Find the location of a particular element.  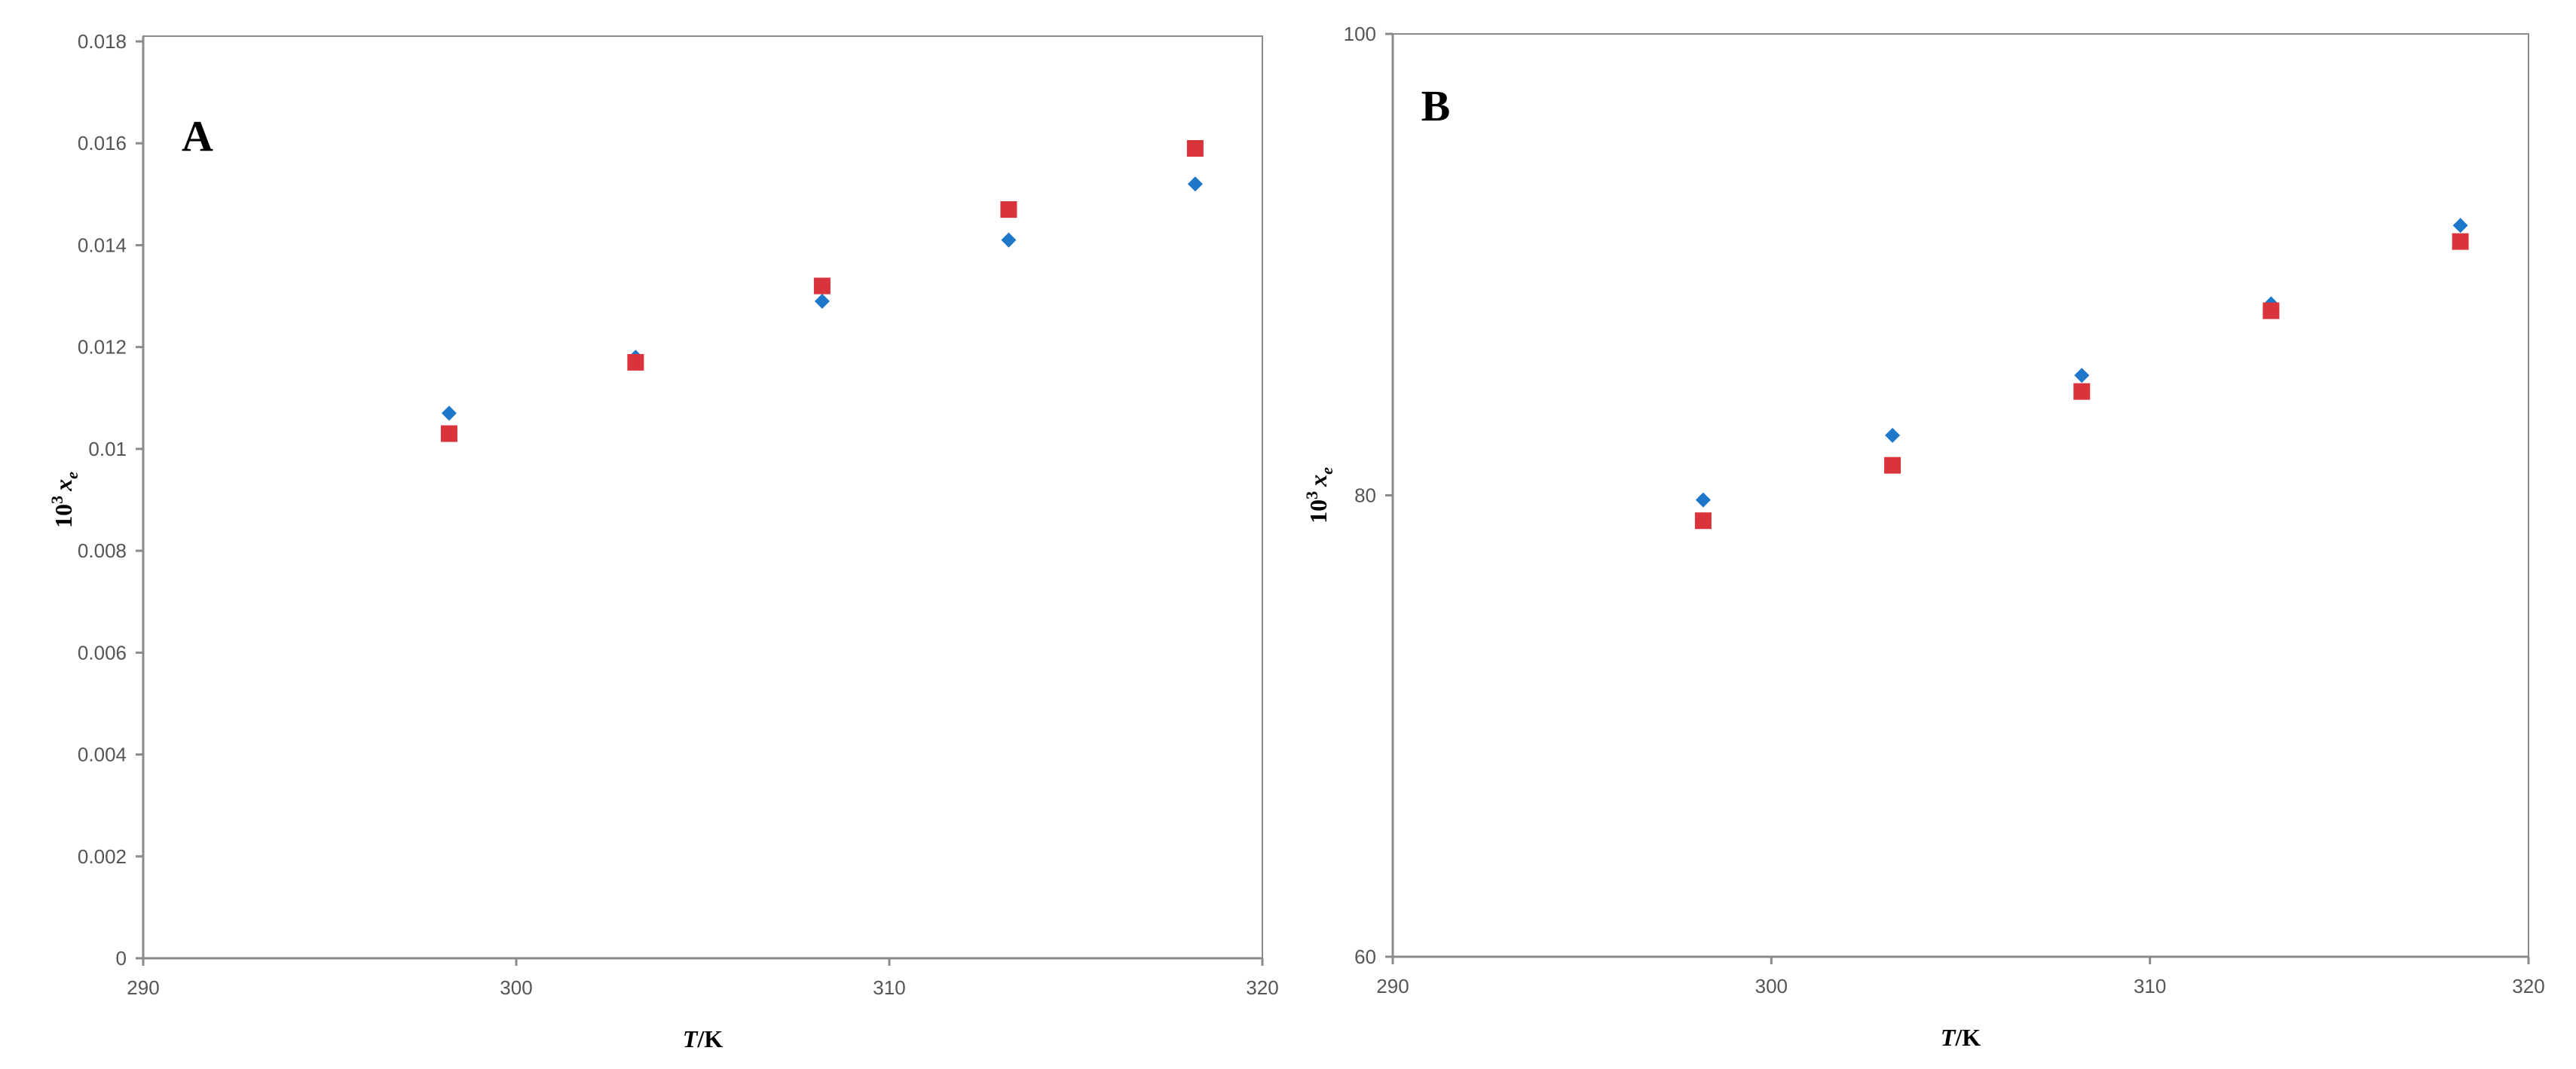

y-tick-label: 0 is located at coordinates (122, 958).